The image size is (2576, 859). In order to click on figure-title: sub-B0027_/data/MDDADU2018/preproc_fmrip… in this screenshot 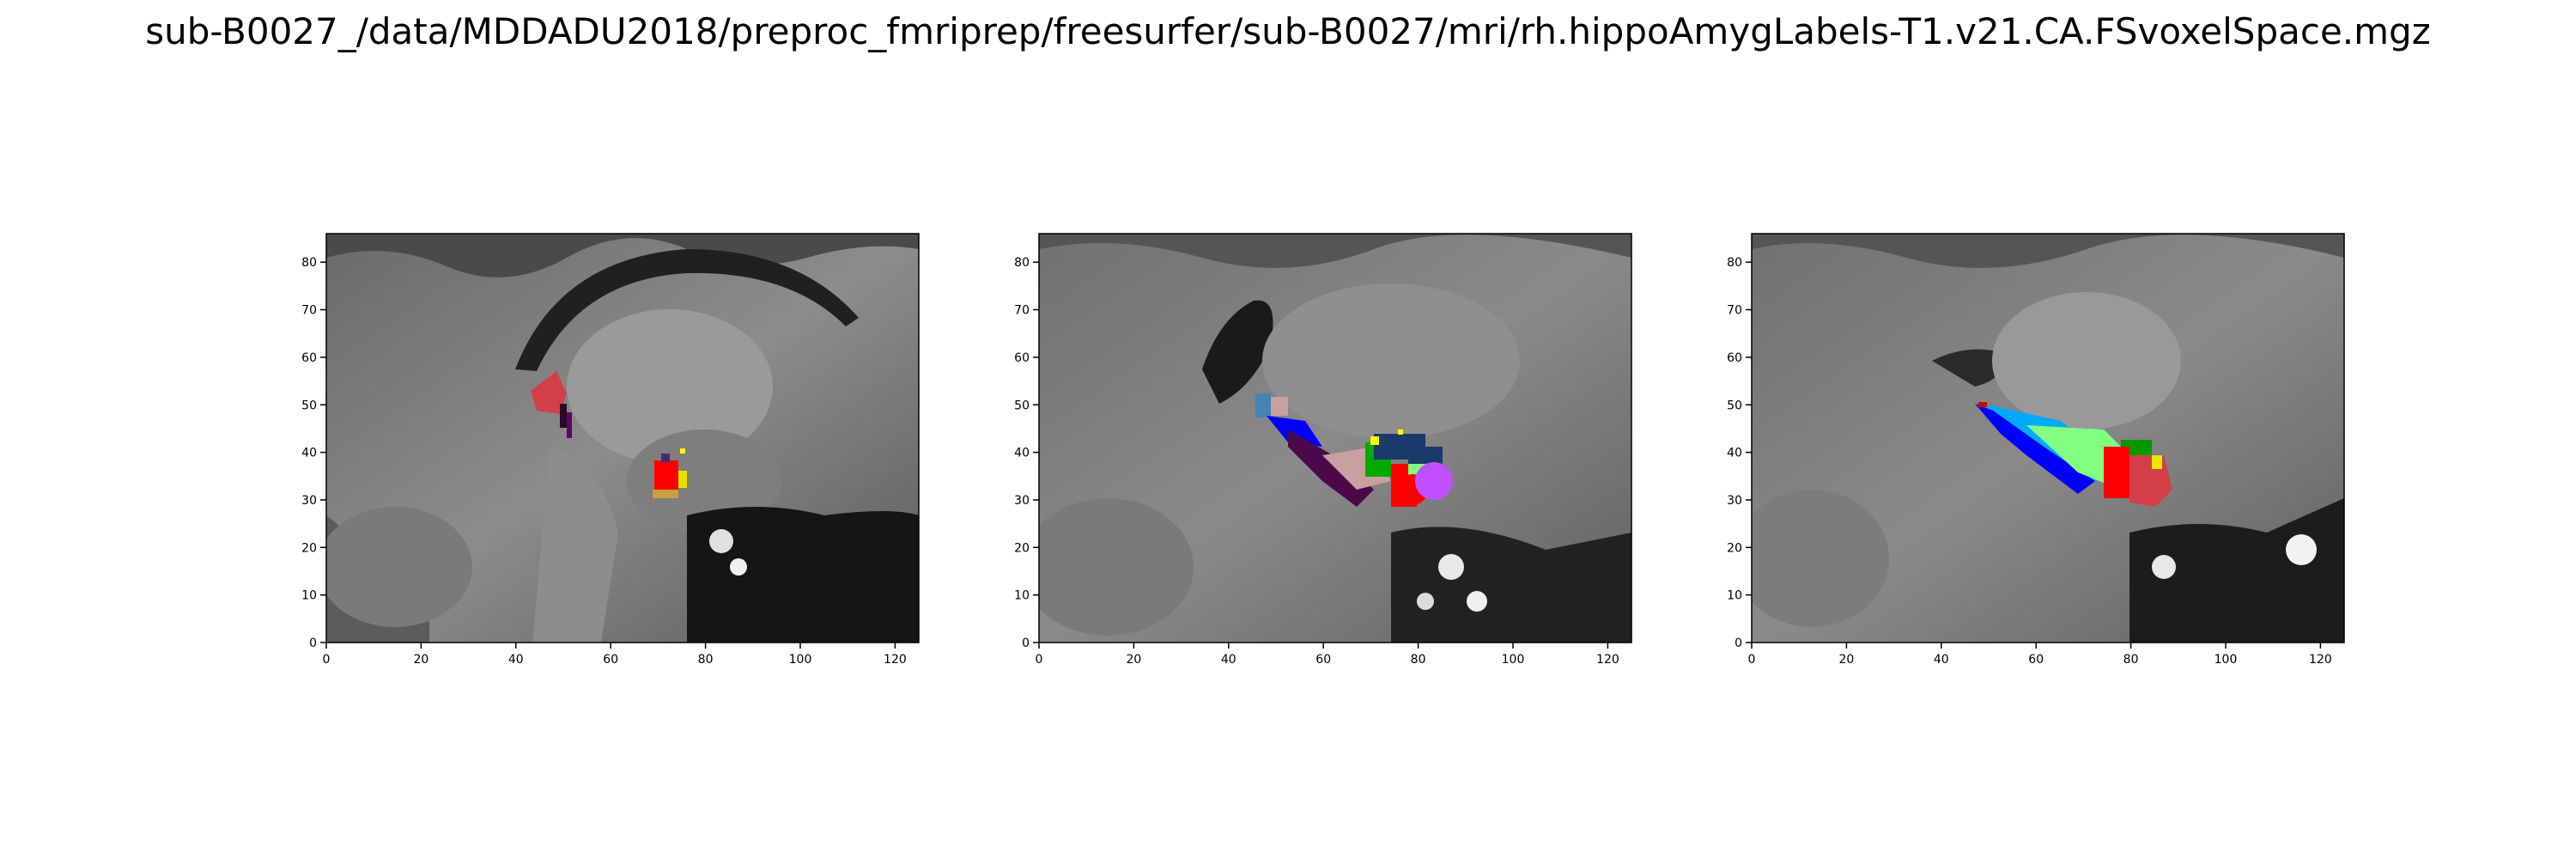, I will do `click(1288, 31)`.